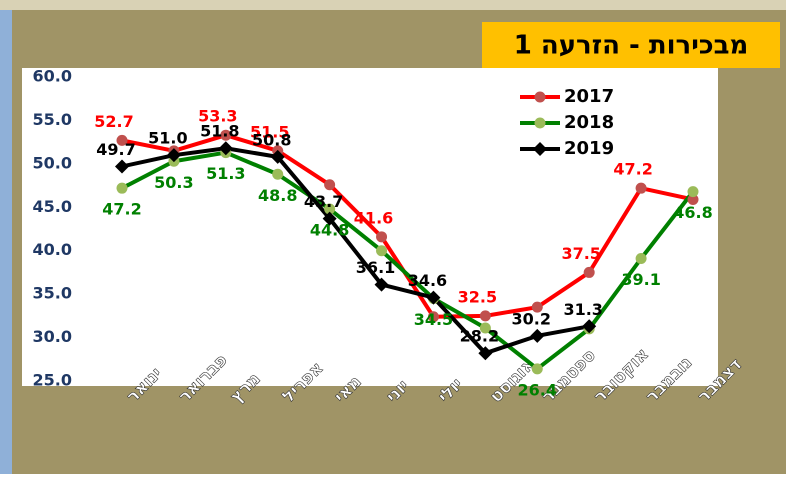  Describe the element at coordinates (373, 217) in the screenshot. I see `data-label: 41.6` at that location.